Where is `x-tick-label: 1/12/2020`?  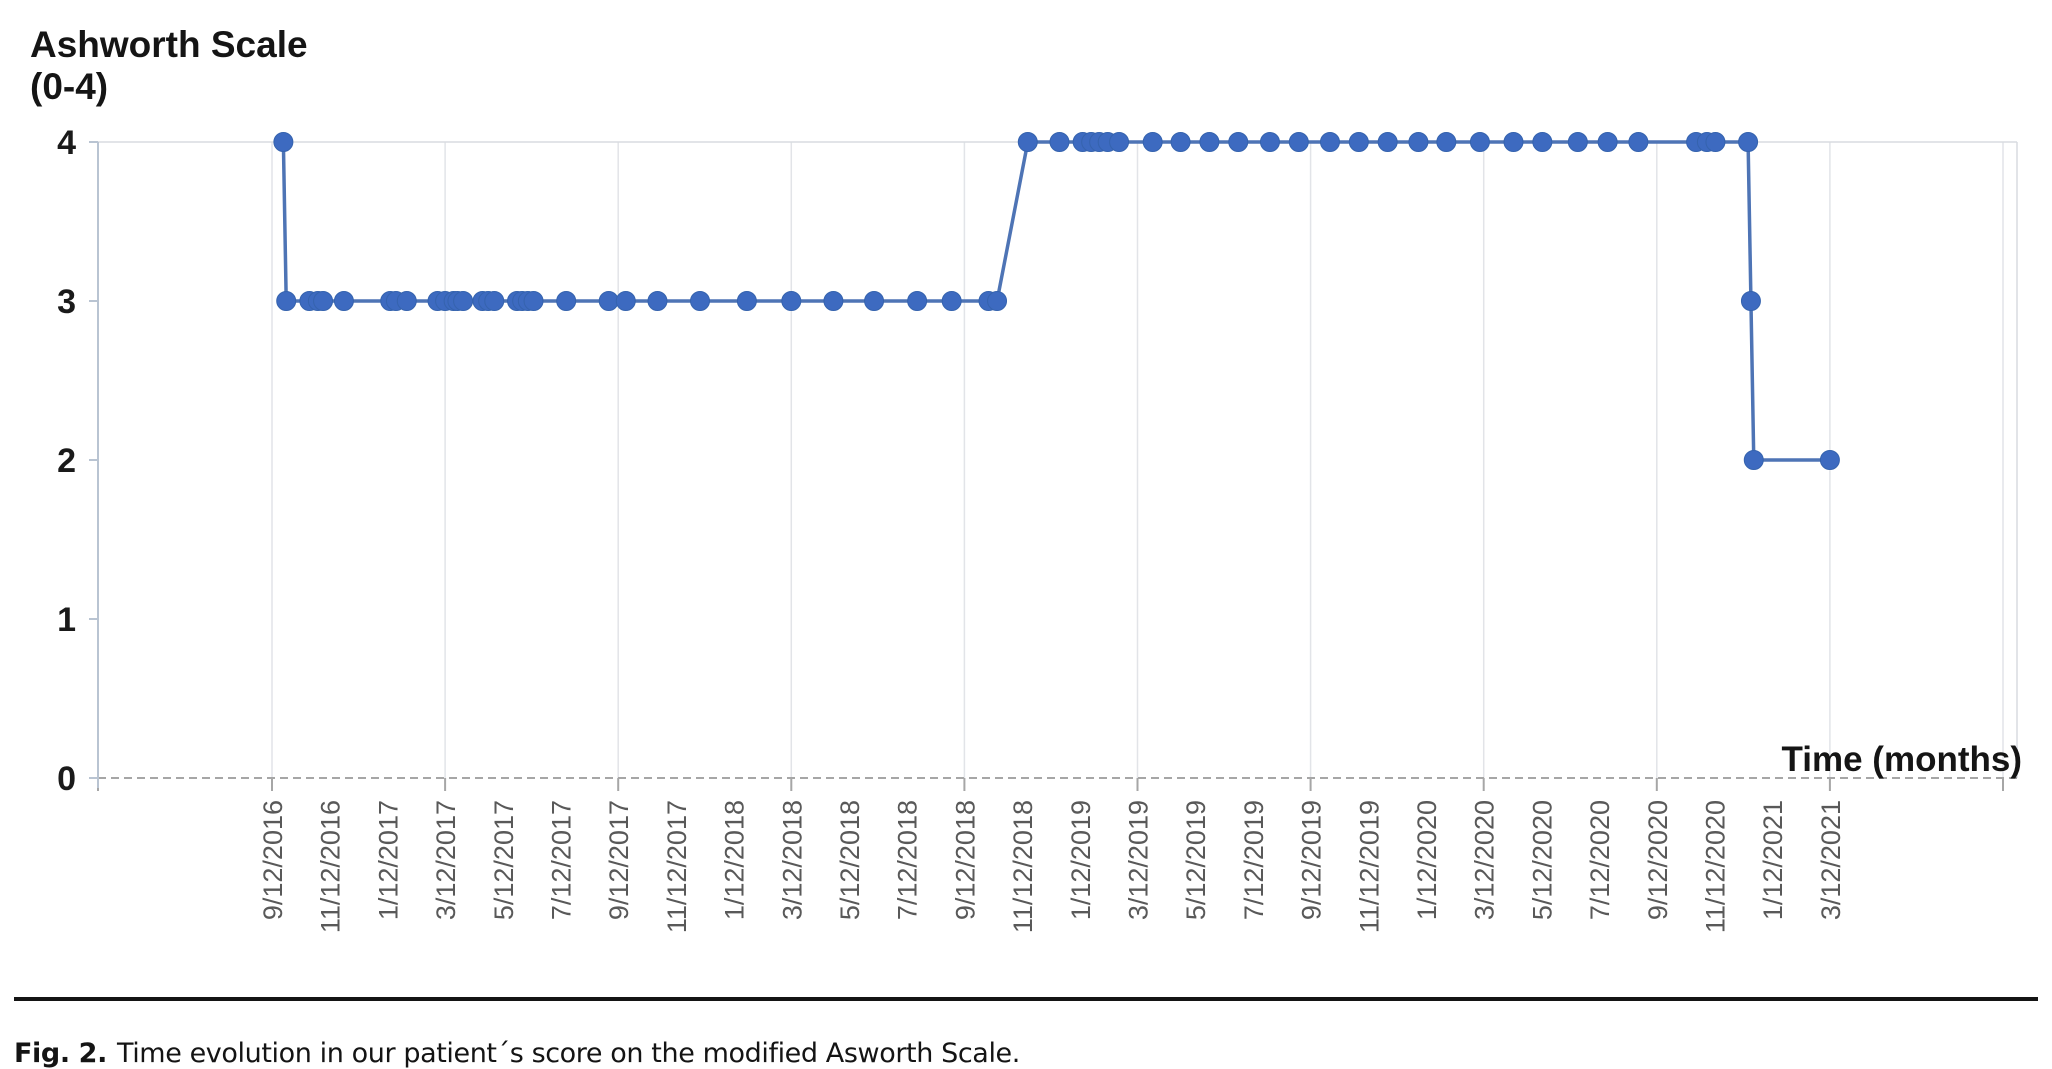
x-tick-label: 1/12/2020 is located at coordinates (1427, 860).